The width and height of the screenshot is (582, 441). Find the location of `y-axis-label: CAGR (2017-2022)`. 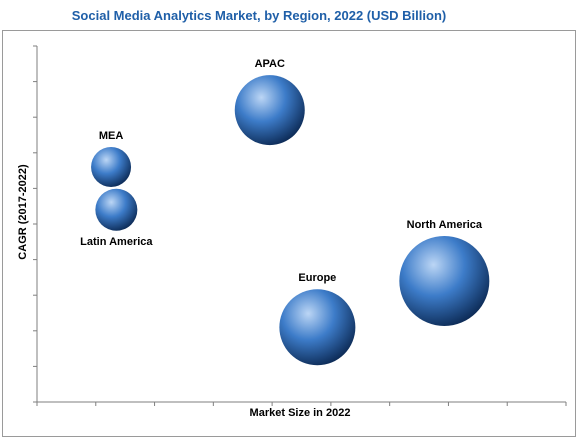

y-axis-label: CAGR (2017-2022) is located at coordinates (23, 212).